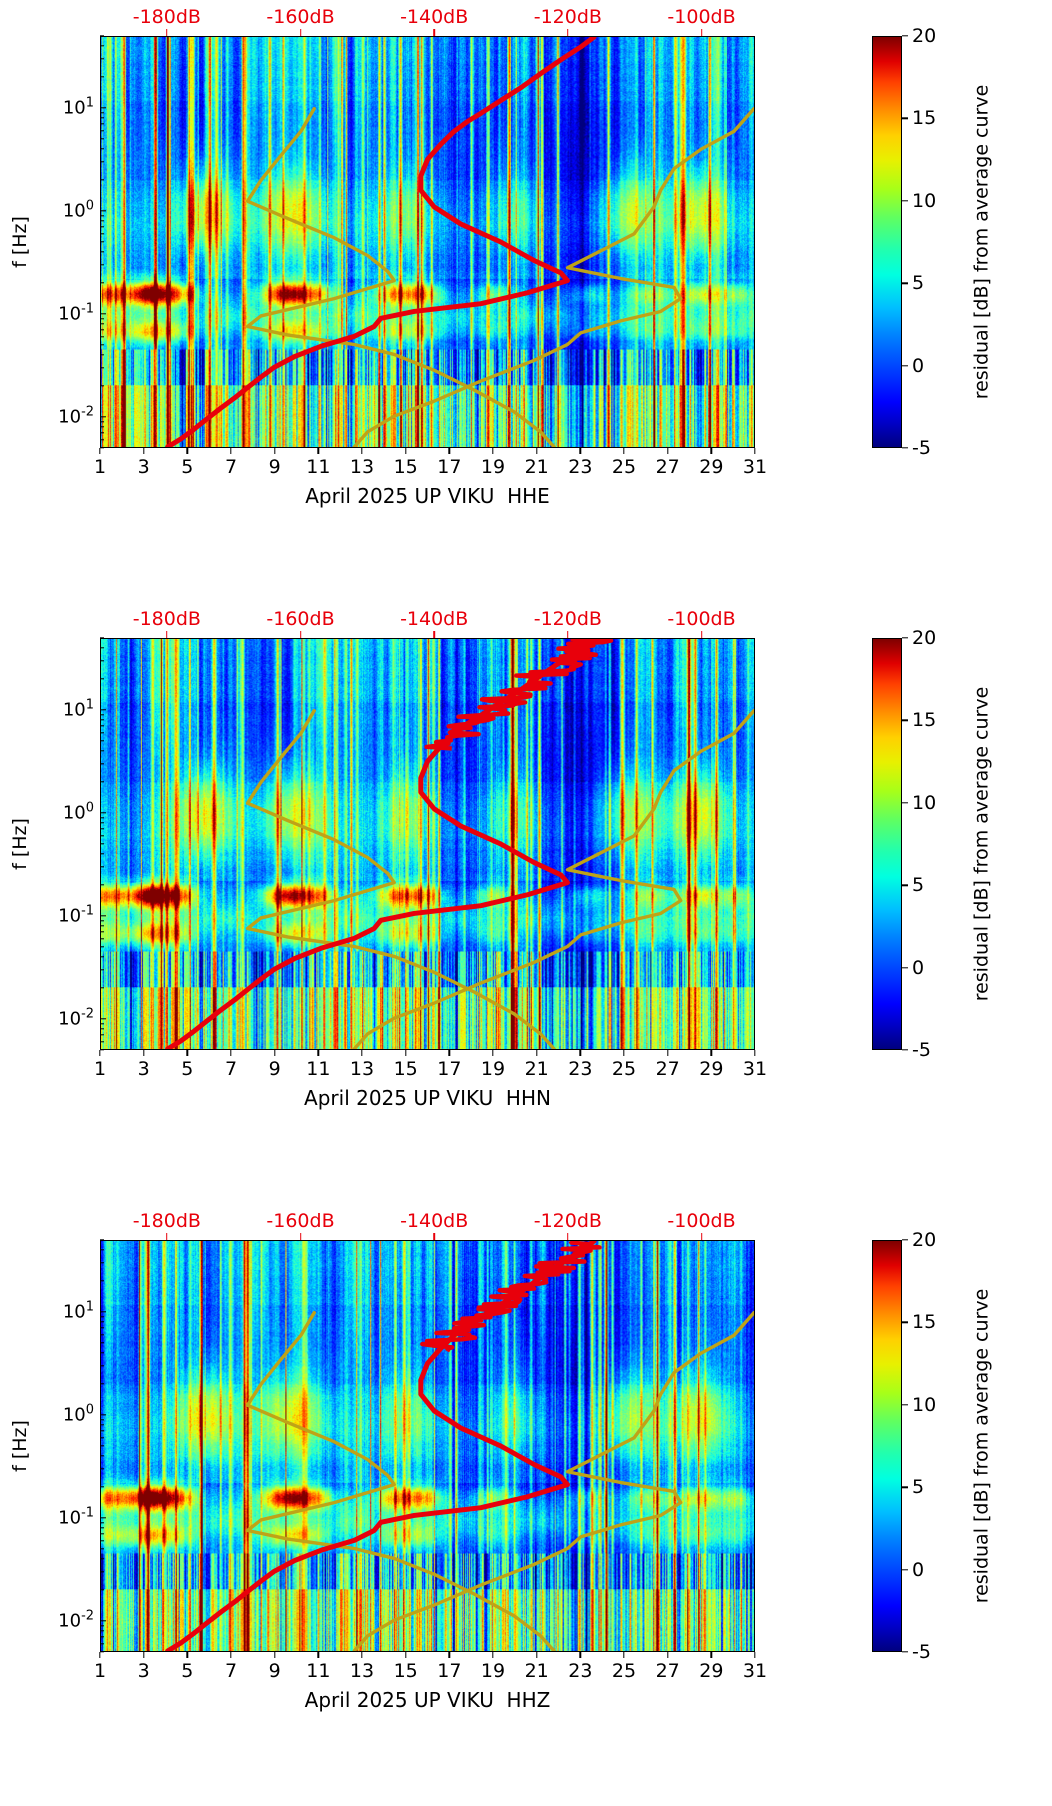 The height and width of the screenshot is (1806, 1052). What do you see at coordinates (427, 1224) in the screenshot?
I see `top-db-axis-2: -180dB -160dB -140dB -120dB -100dB` at bounding box center [427, 1224].